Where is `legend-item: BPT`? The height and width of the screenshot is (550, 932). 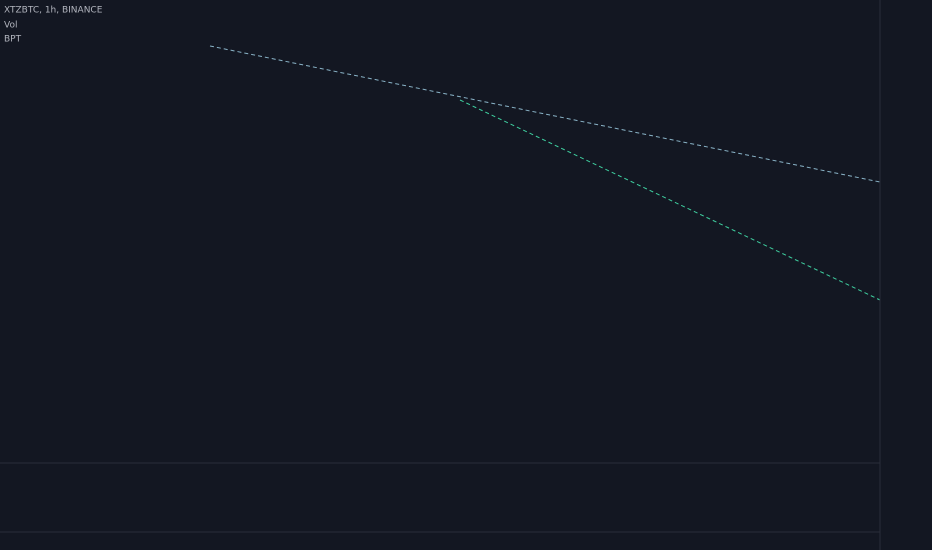
legend-item: BPT is located at coordinates (13, 40).